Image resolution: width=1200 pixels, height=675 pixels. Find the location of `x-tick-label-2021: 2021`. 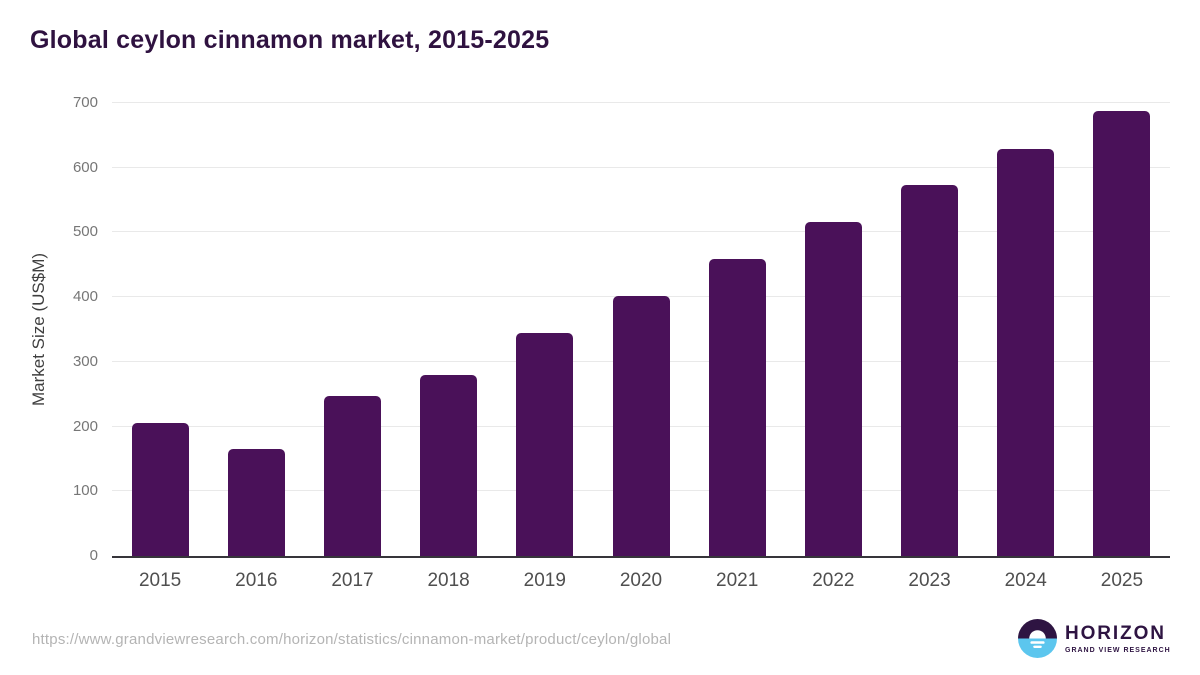

x-tick-label-2021: 2021 is located at coordinates (737, 580).